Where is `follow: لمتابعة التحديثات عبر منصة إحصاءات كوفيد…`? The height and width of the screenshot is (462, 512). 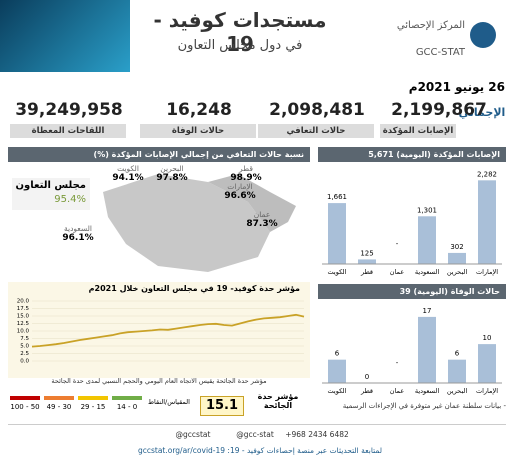
follow: لمتابعة التحديثات عبر منصة إحصاءات كوفيد… is located at coordinates (260, 450).